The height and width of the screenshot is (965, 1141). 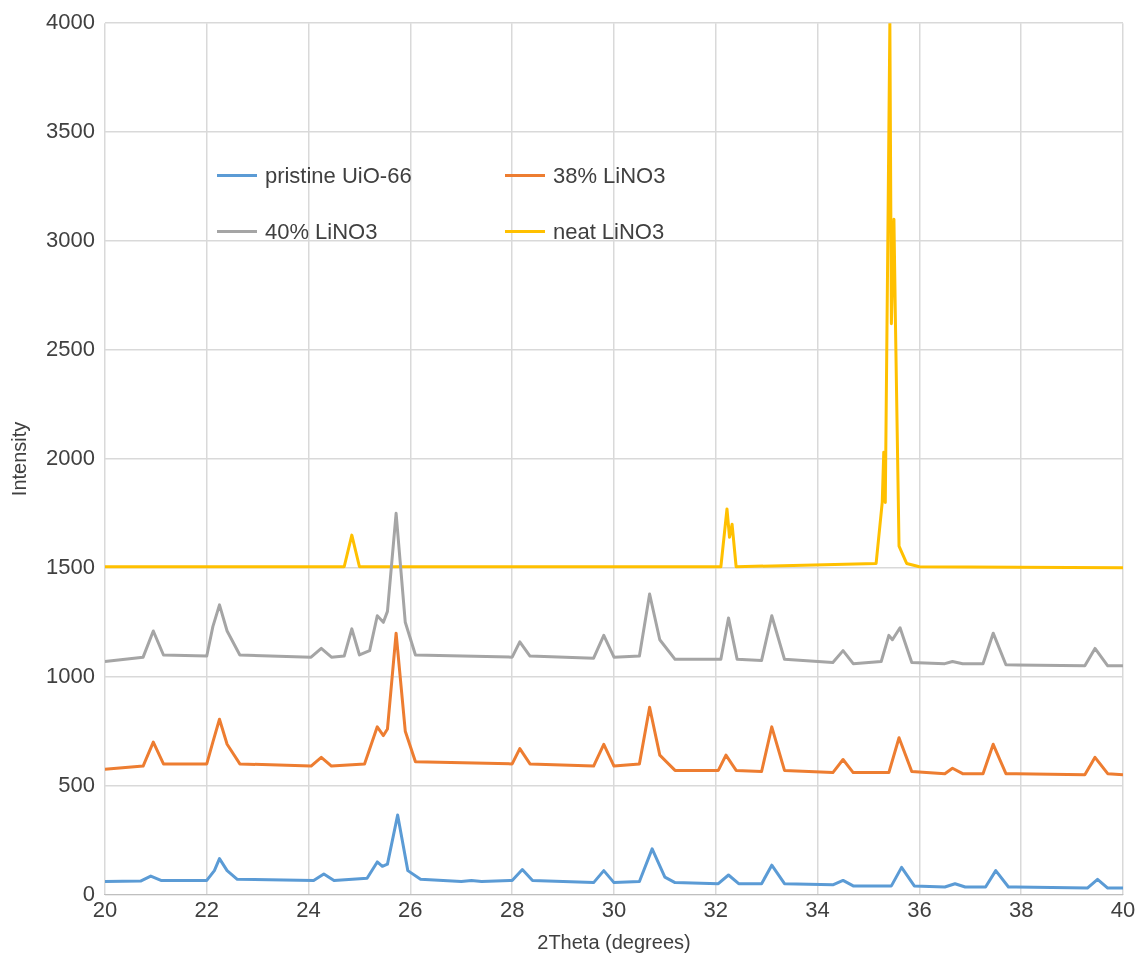 What do you see at coordinates (70, 131) in the screenshot?
I see `y-tick-label: 3500` at bounding box center [70, 131].